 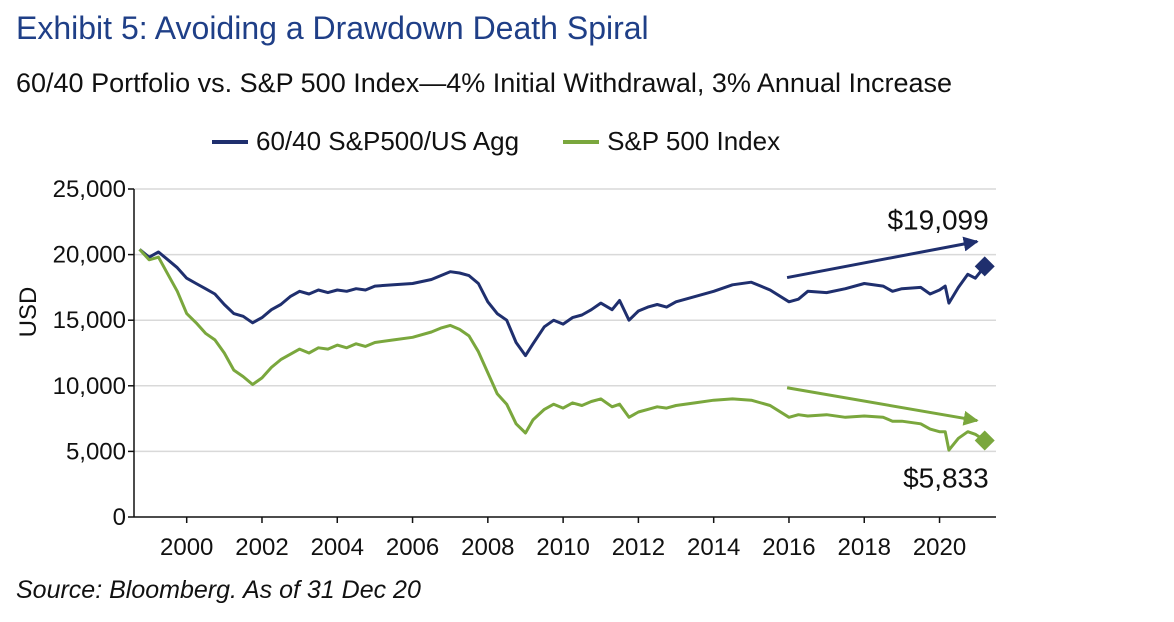 What do you see at coordinates (89, 189) in the screenshot?
I see `y-tick-label-25000: 25,000` at bounding box center [89, 189].